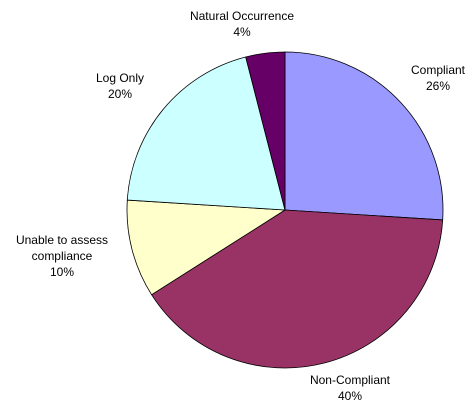  What do you see at coordinates (120, 78) in the screenshot?
I see `slice-name: Log Only` at bounding box center [120, 78].